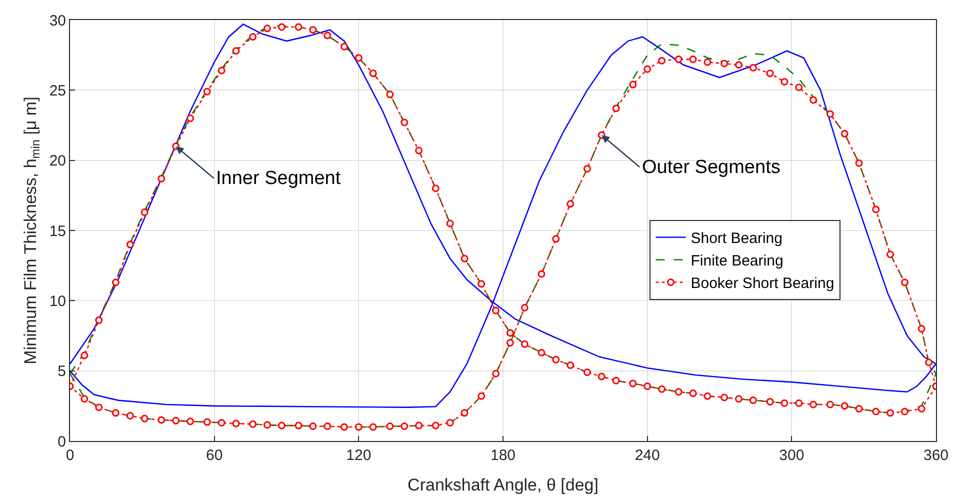 The width and height of the screenshot is (961, 504). I want to click on y-tick-label: 5, so click(62, 371).